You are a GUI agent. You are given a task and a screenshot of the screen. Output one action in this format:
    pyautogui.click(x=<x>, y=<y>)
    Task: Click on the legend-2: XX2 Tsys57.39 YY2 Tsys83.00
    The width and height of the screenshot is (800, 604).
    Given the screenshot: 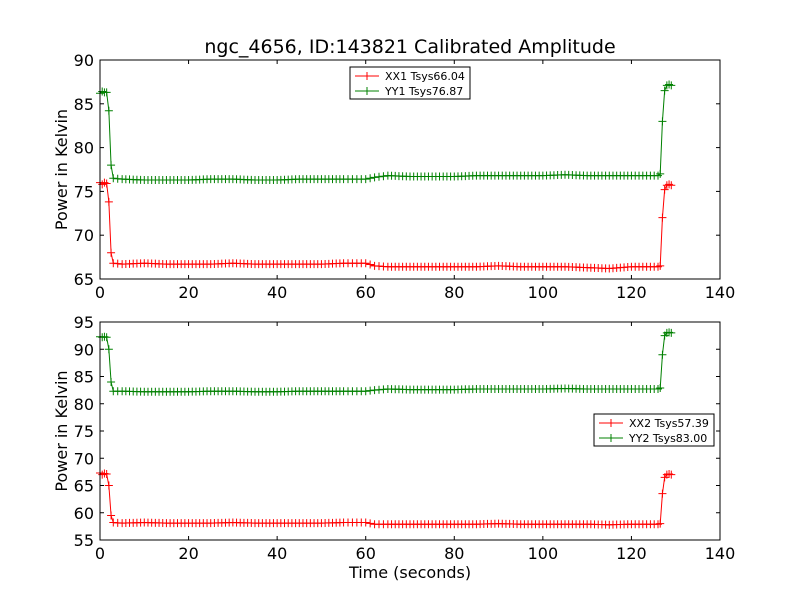 What is the action you would take?
    pyautogui.click(x=654, y=430)
    